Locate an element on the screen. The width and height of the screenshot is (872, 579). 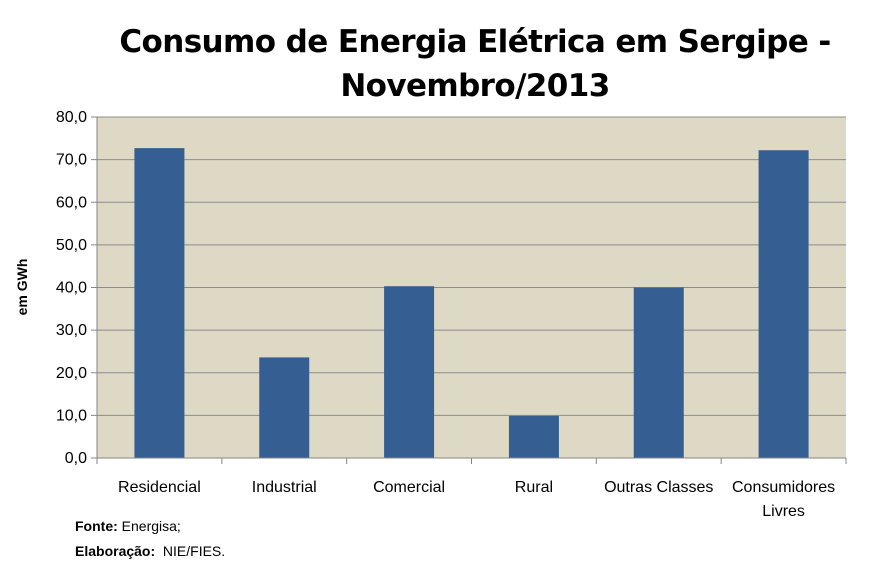
y-tick-label: 40,0 is located at coordinates (71, 288).